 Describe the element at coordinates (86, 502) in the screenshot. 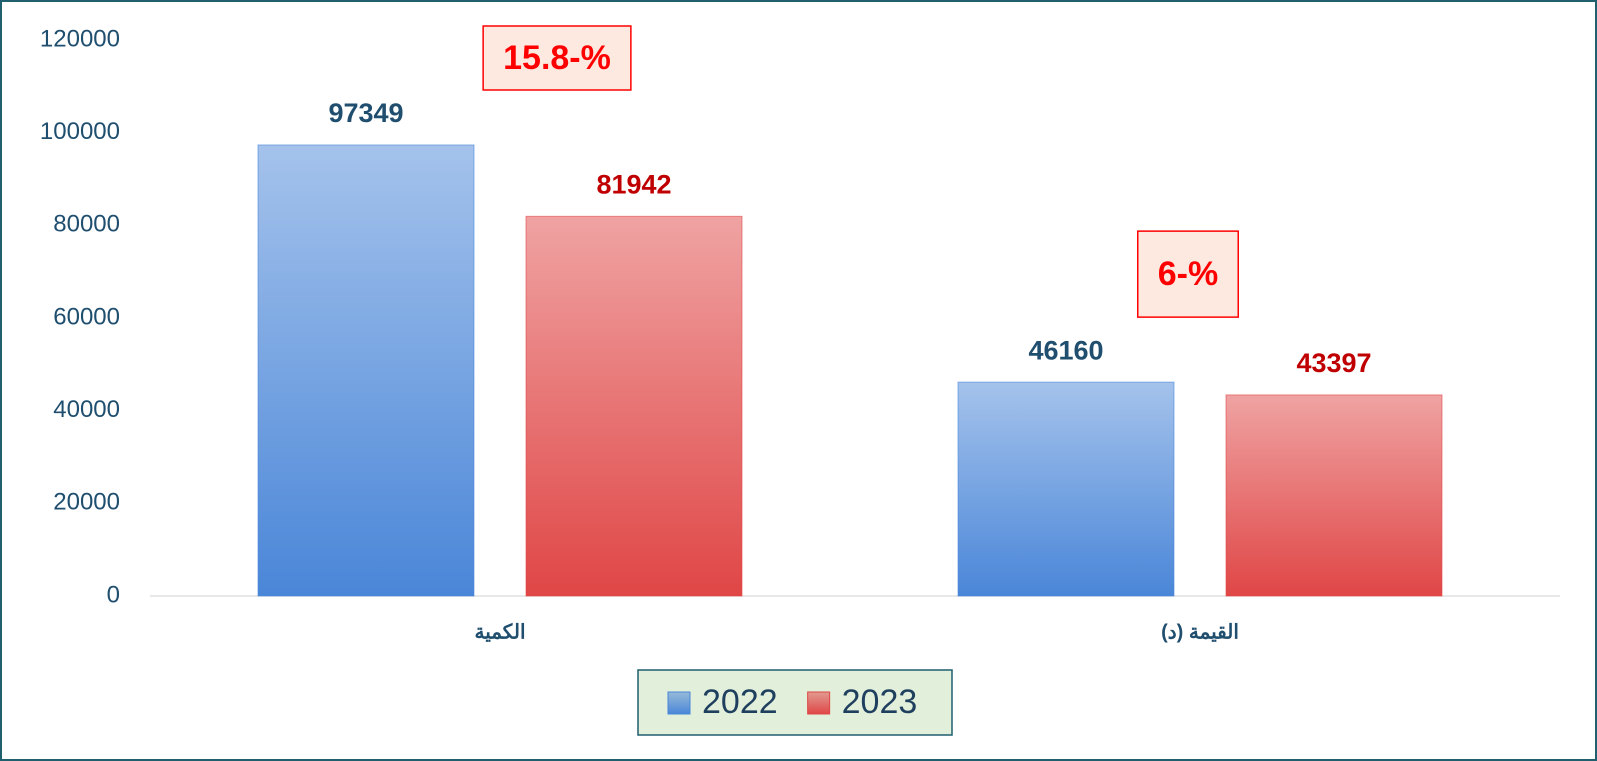

I see `y-tick-label: 20000` at that location.